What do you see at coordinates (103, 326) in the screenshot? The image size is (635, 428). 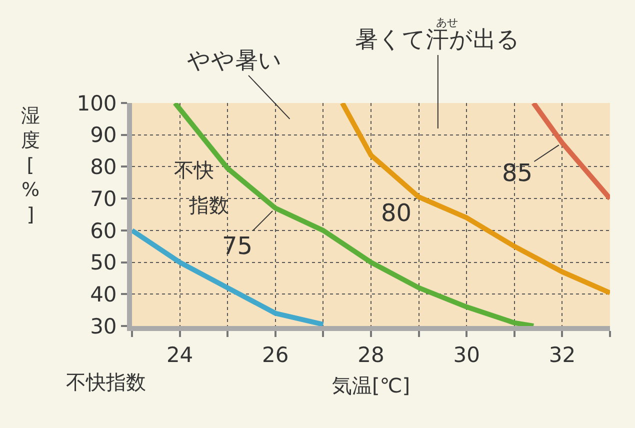 I see `y-tick-label: 30` at bounding box center [103, 326].